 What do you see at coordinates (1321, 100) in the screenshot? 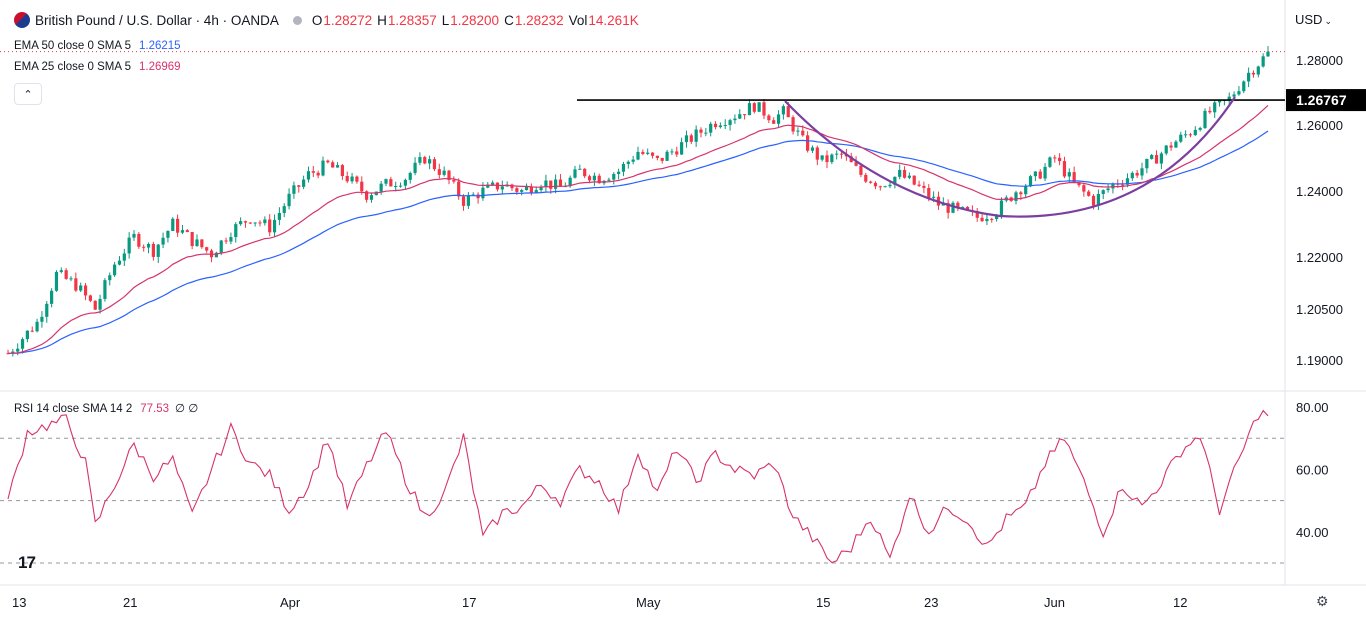
I see `resistance-price-label: 1.26767` at bounding box center [1321, 100].